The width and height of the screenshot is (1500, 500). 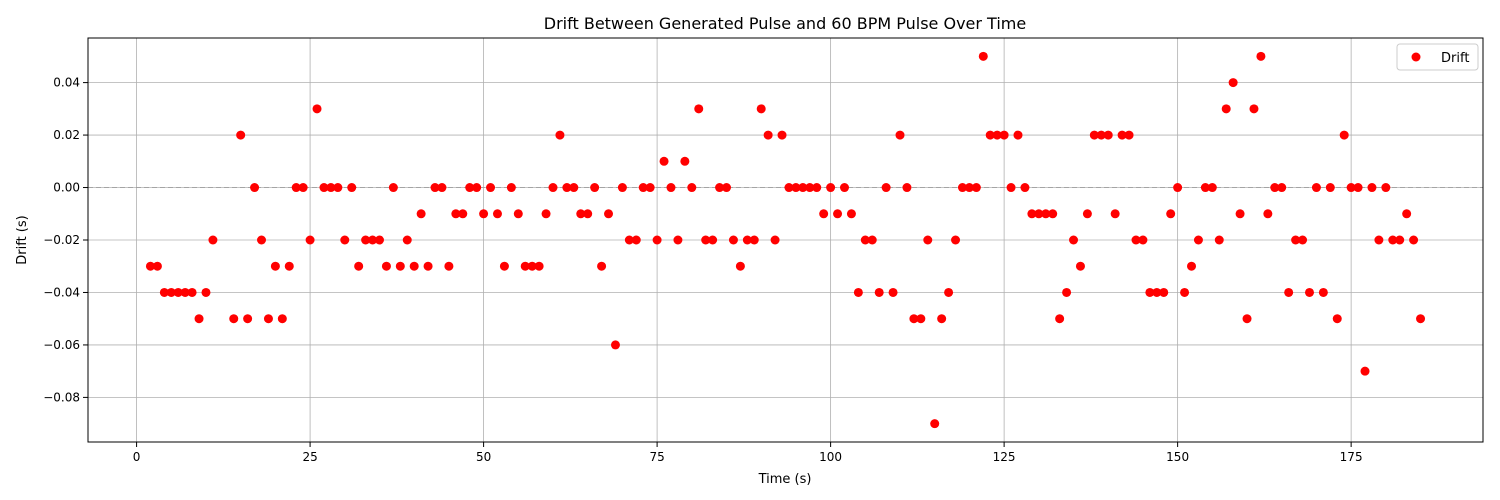 I want to click on y-axis-label: Drift (s), so click(x=22, y=239).